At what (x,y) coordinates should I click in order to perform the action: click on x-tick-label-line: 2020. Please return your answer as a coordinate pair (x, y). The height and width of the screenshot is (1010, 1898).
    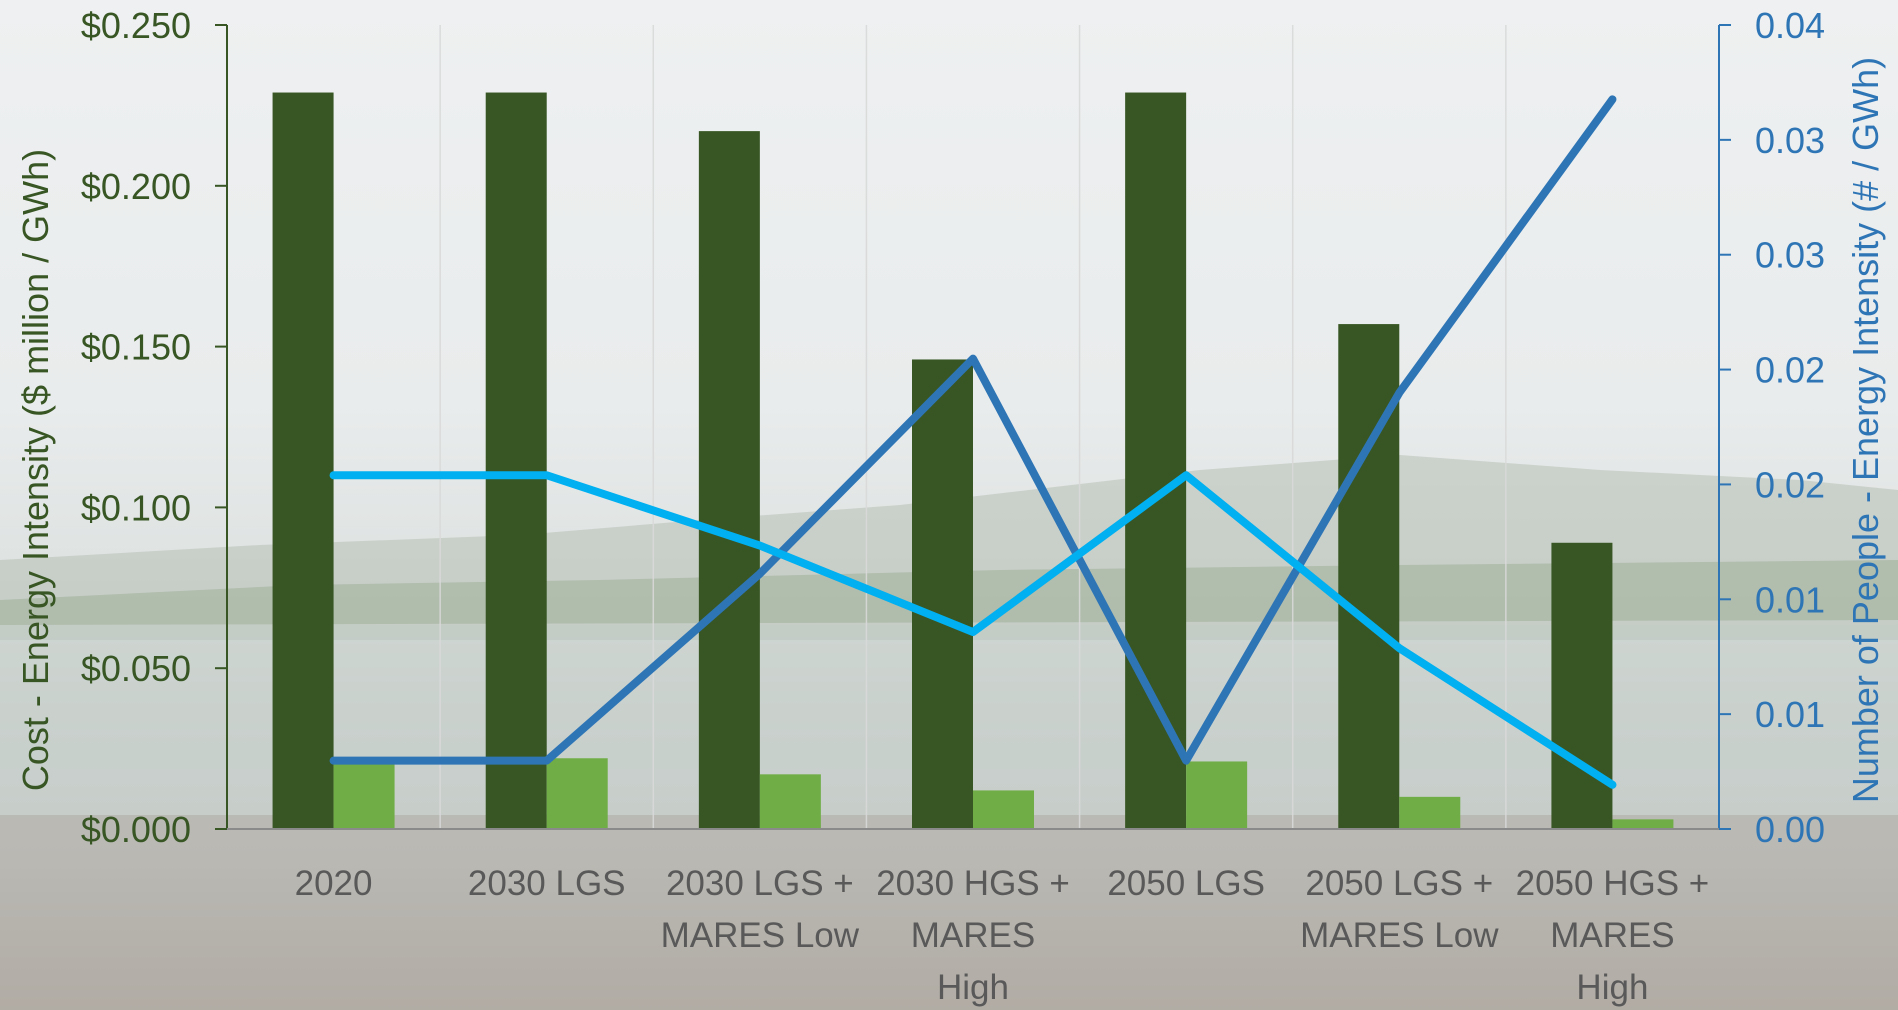
    Looking at the image, I should click on (334, 883).